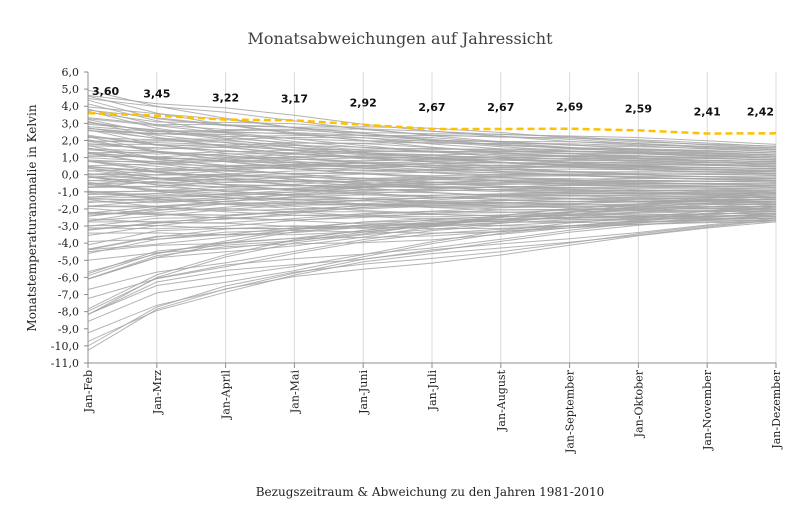 The image size is (800, 529). Describe the element at coordinates (501, 400) in the screenshot. I see `x-tick-label: Jan-August` at that location.